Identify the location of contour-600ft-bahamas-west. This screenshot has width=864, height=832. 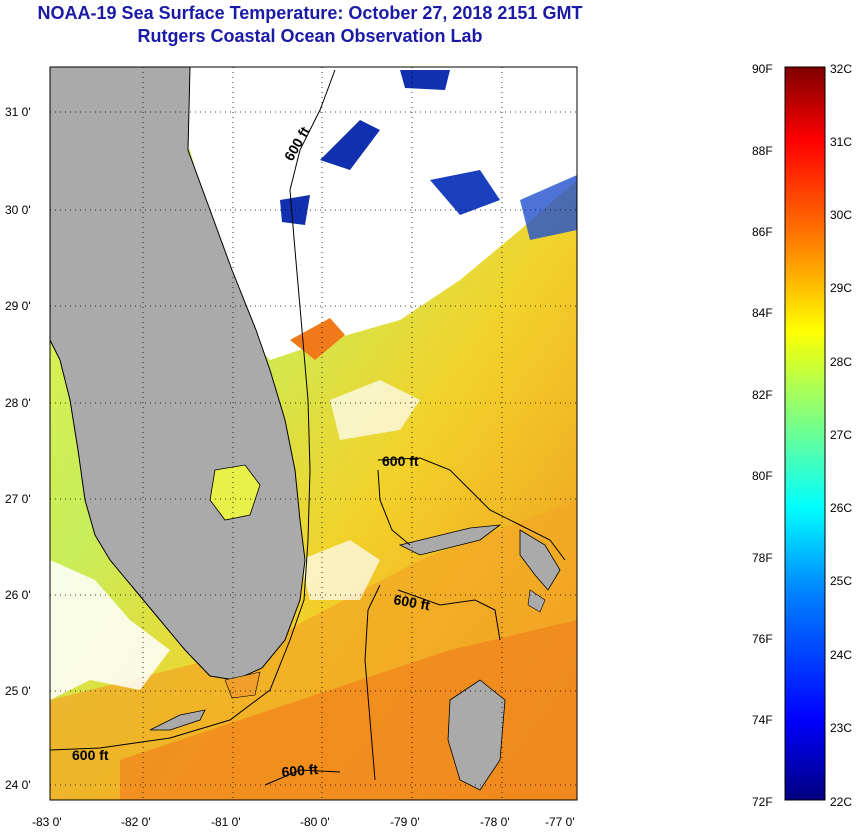
(394, 507).